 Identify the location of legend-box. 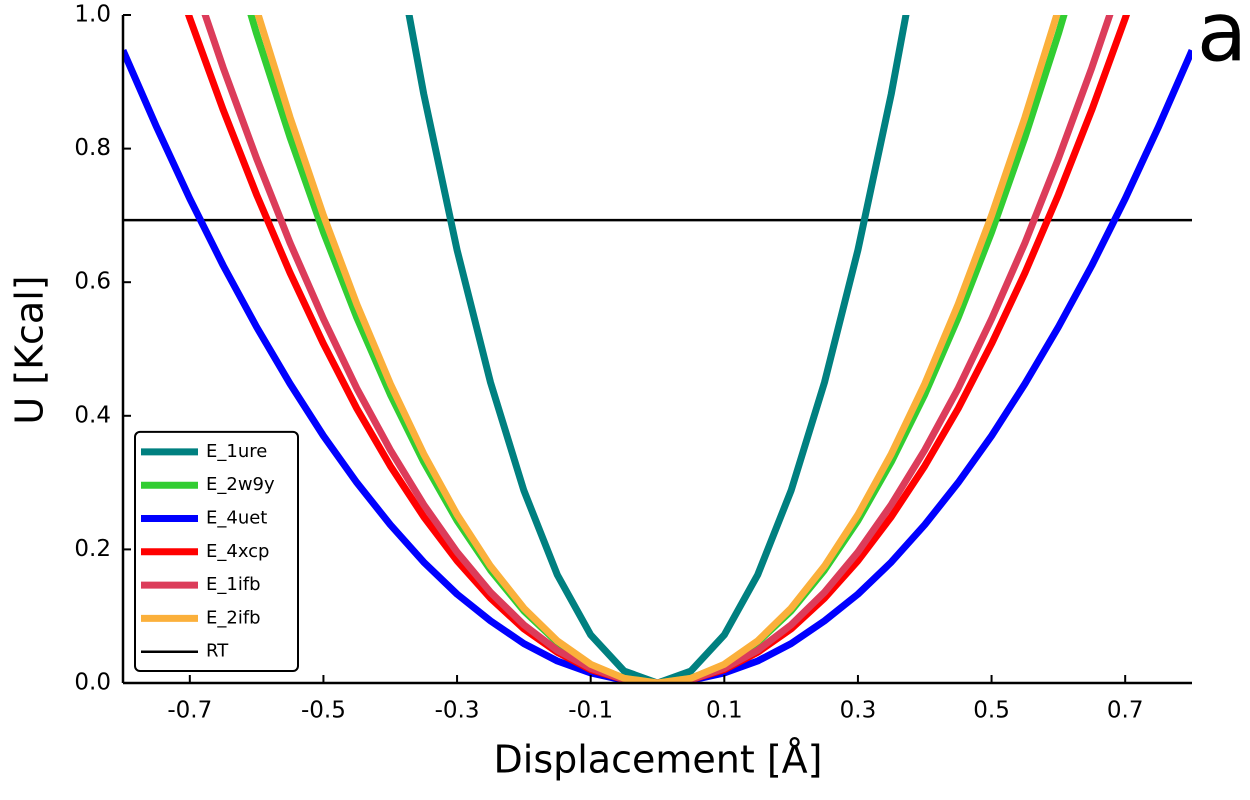
(216, 551).